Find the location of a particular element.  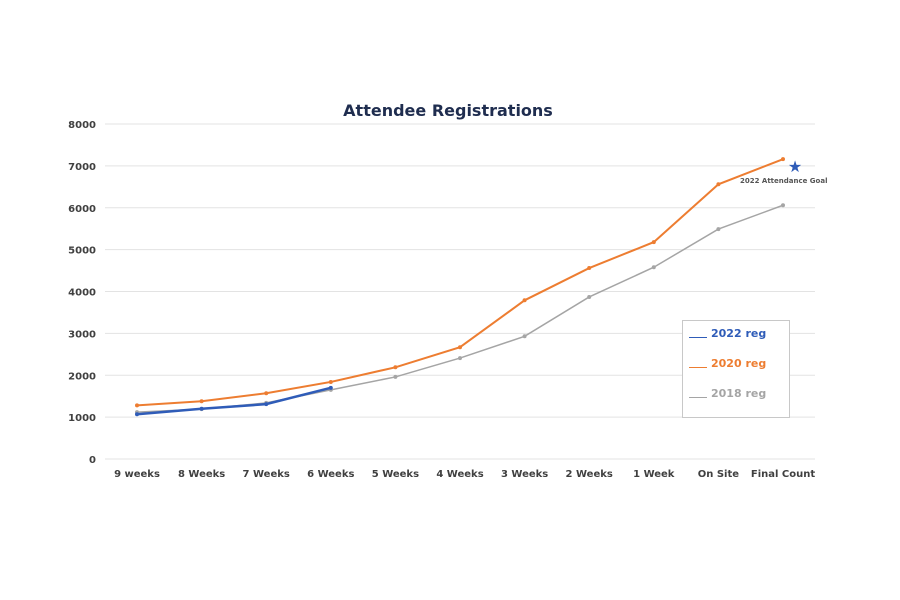

x-tick-label: 2 Weeks is located at coordinates (589, 474).